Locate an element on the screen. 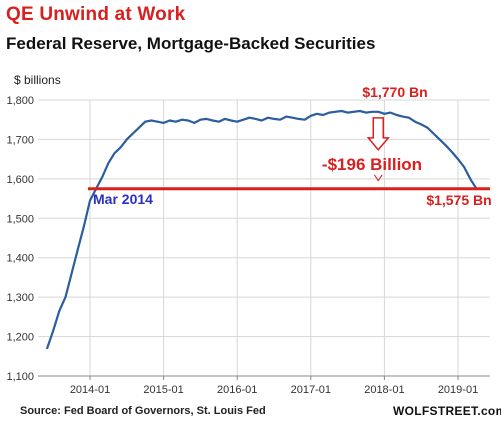  y-axis: 1,100 1,200 1,300 1,400 1,500 1,600 1,700 1,800 is located at coordinates (20, 239).